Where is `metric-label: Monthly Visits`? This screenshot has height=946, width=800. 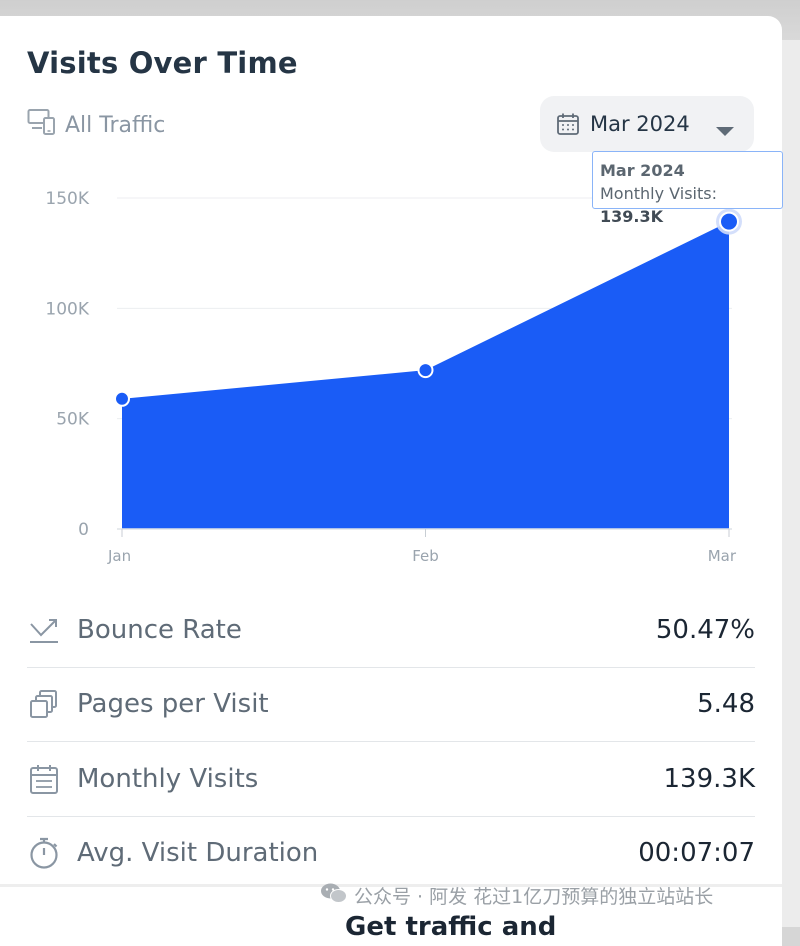
metric-label: Monthly Visits is located at coordinates (168, 778).